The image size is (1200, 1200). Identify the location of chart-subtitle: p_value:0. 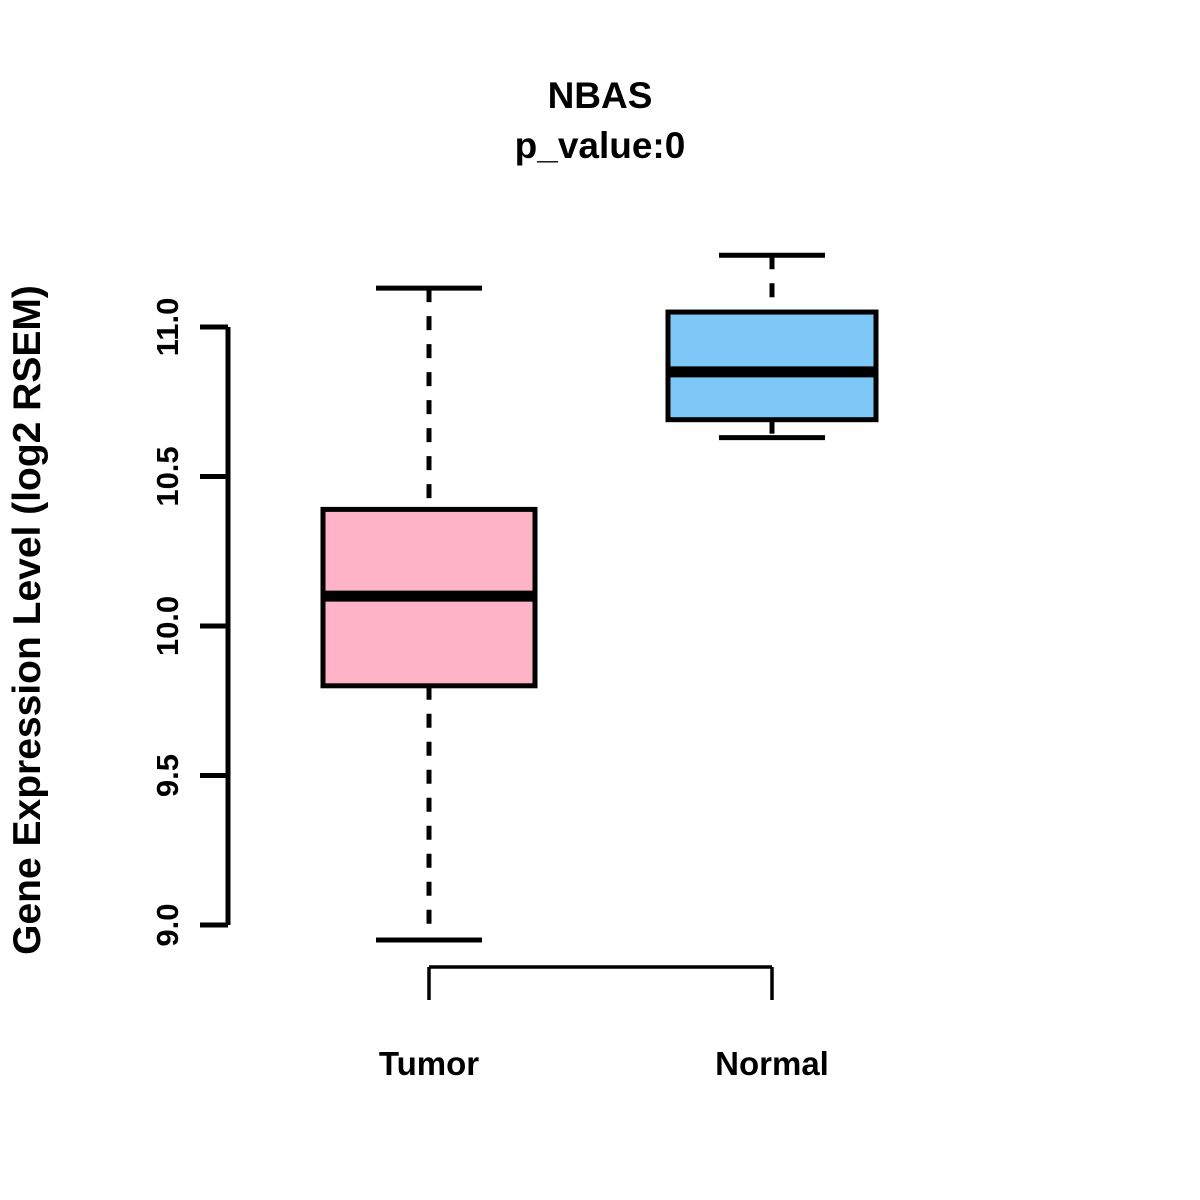
(600, 145).